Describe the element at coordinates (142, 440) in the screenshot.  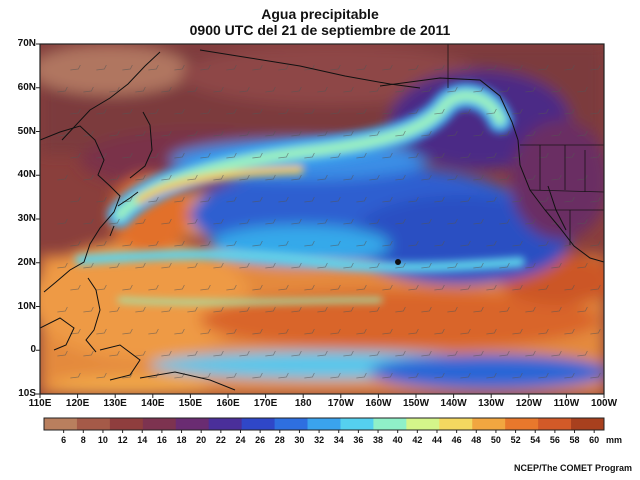
I see `colorbar-tick-label: 14` at that location.